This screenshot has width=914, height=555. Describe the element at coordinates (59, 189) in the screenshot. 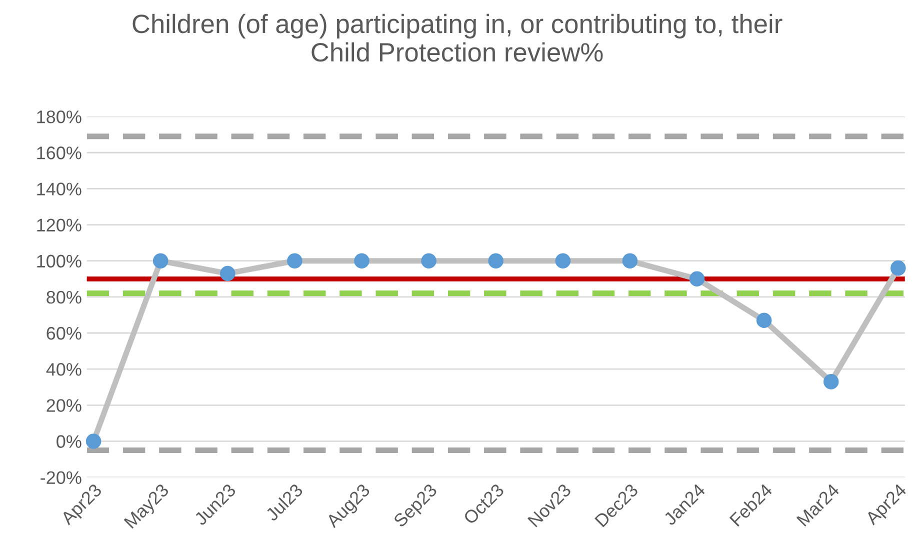

I see `y-tick-label: 140%` at that location.